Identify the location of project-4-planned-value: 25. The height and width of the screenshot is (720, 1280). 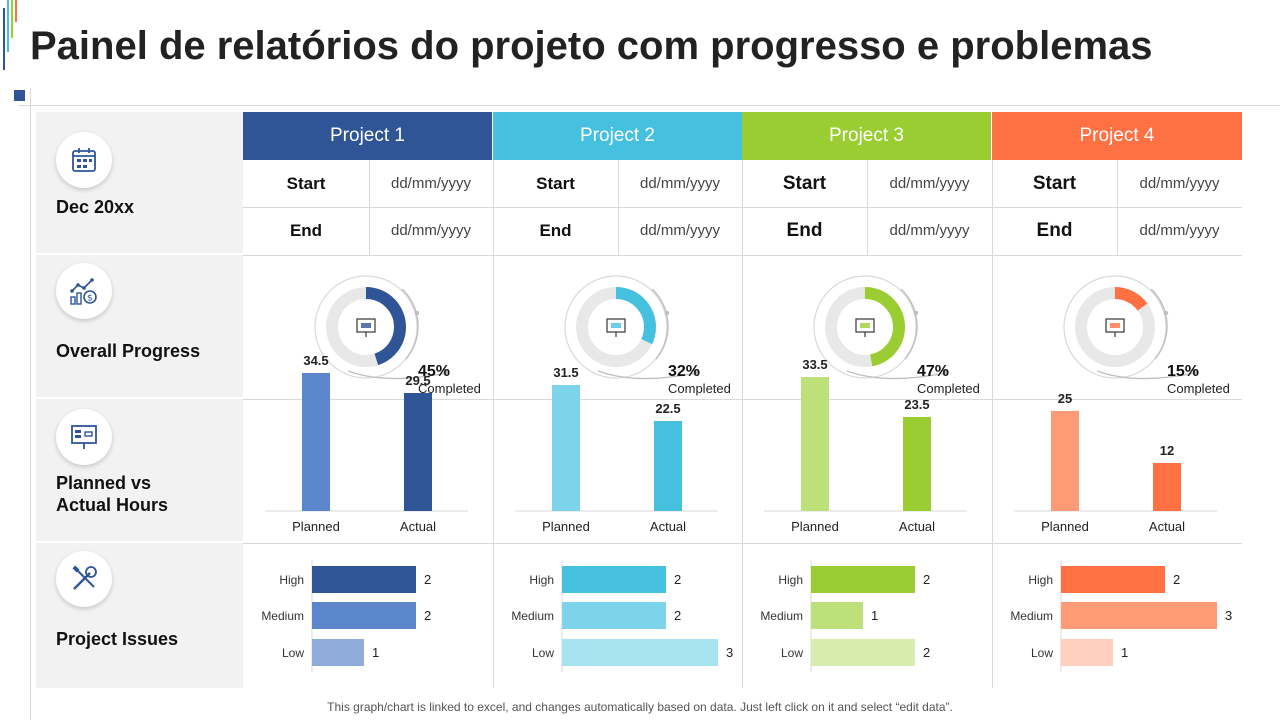
(1065, 398).